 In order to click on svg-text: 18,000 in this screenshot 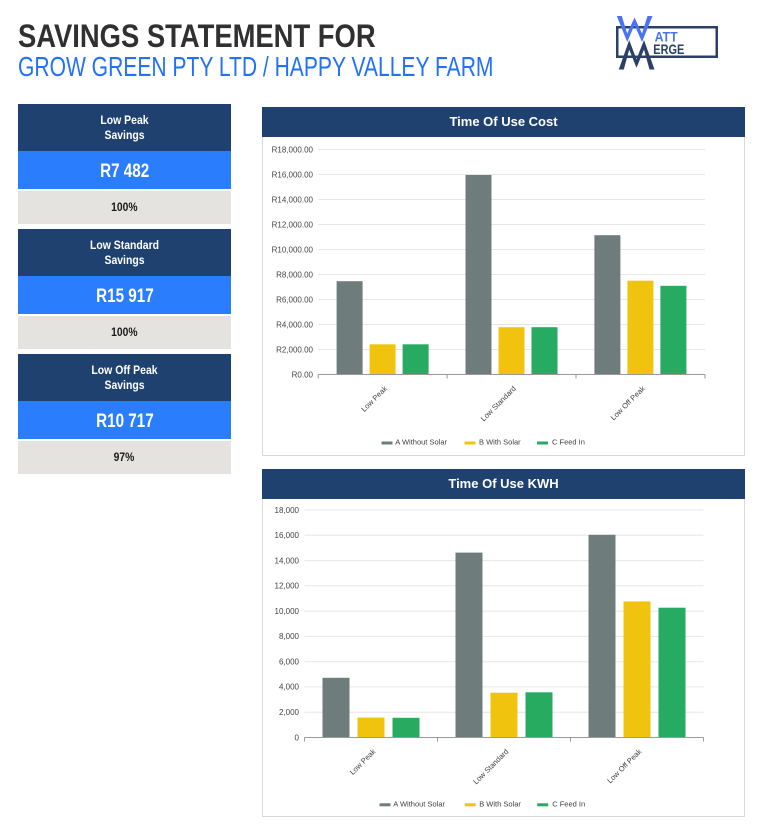, I will do `click(287, 510)`.